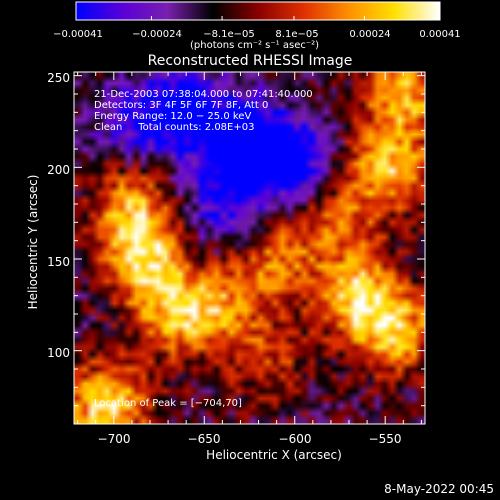 The width and height of the screenshot is (500, 500). Describe the element at coordinates (58, 353) in the screenshot. I see `y-tick-label-0: 100` at that location.